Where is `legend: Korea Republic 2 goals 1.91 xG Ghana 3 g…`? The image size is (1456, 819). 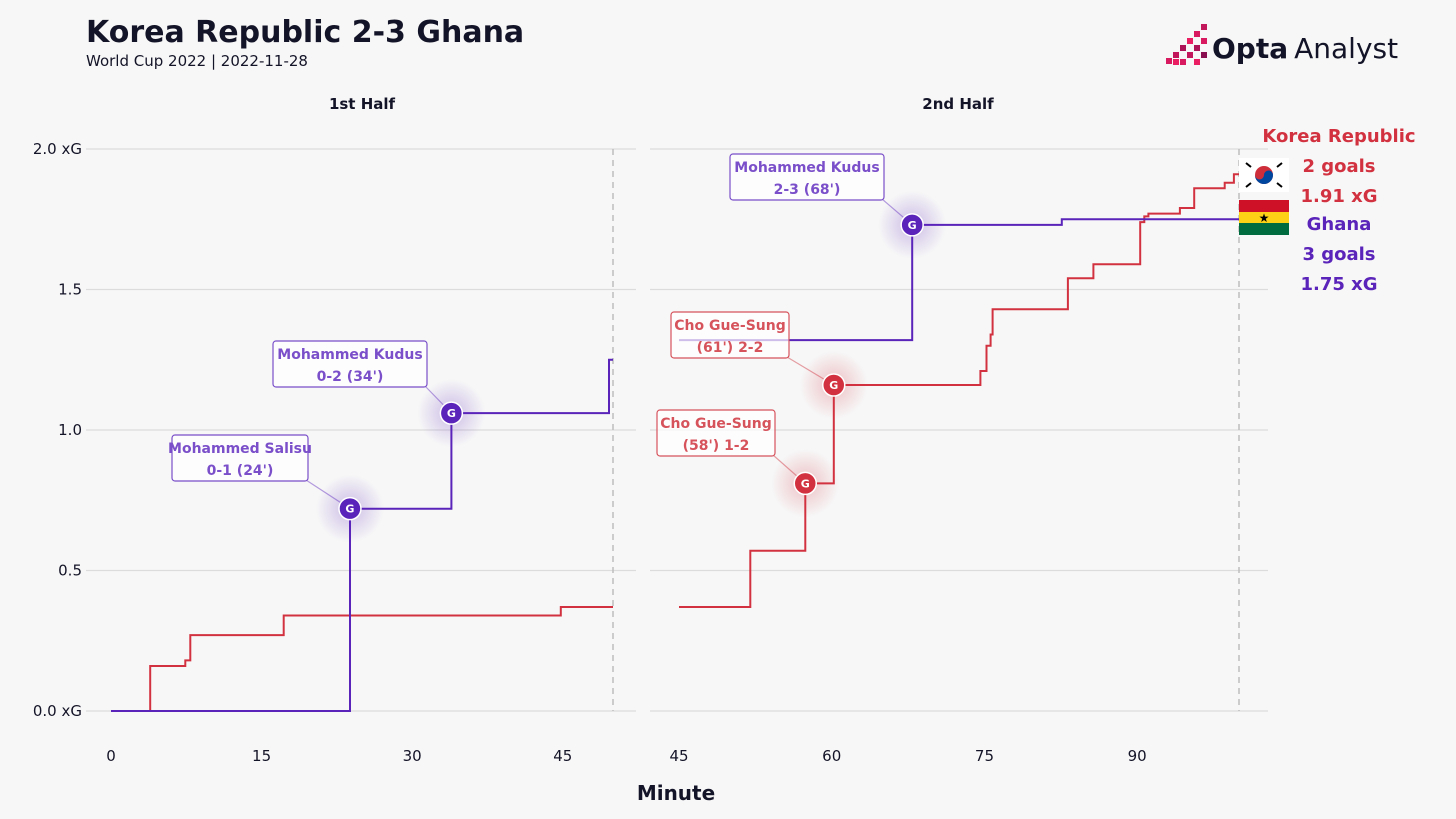
legend: Korea Republic 2 goals 1.91 xG Ghana 3 g… is located at coordinates (1327, 210).